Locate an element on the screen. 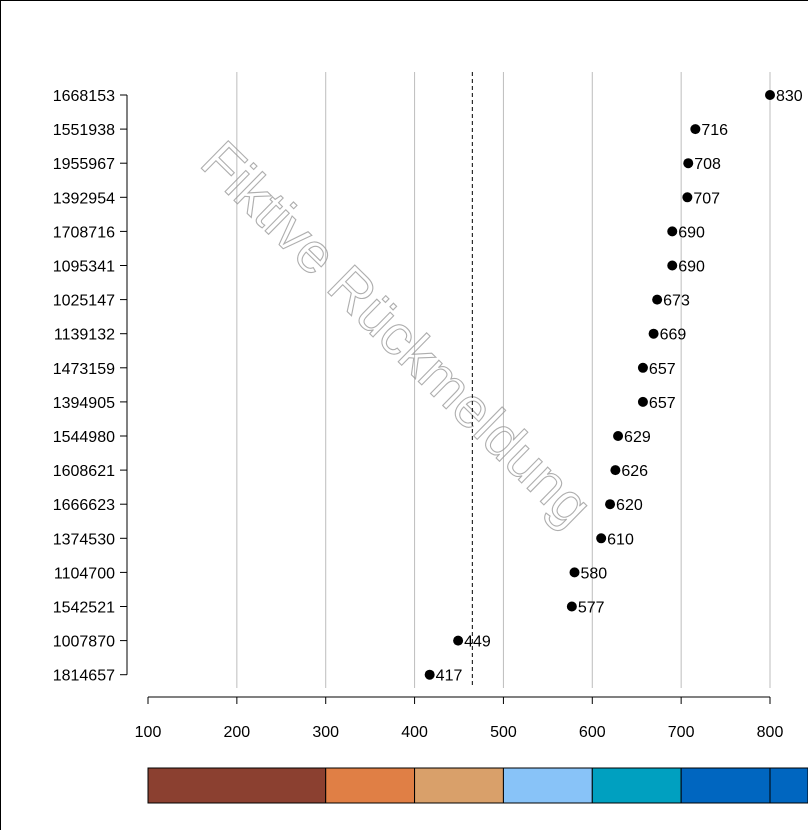  data-label: 626 is located at coordinates (634, 471).